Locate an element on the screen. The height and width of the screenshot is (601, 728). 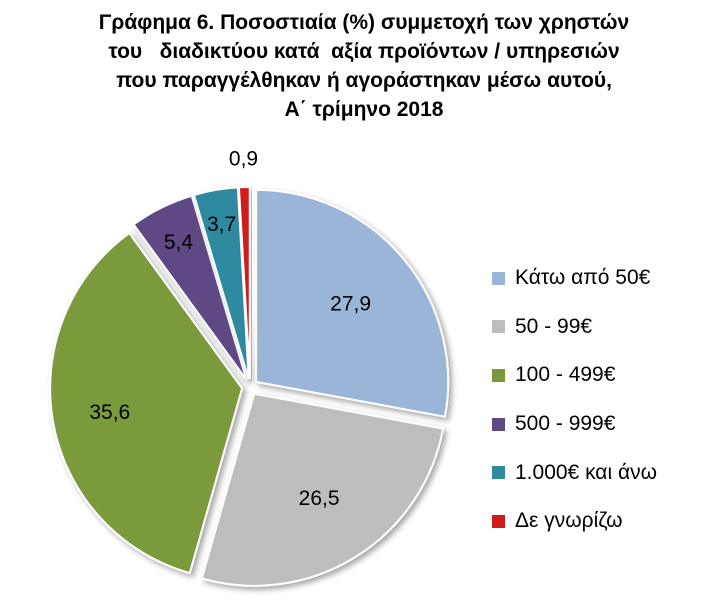
legend-label: 500 - 999€ is located at coordinates (565, 424).